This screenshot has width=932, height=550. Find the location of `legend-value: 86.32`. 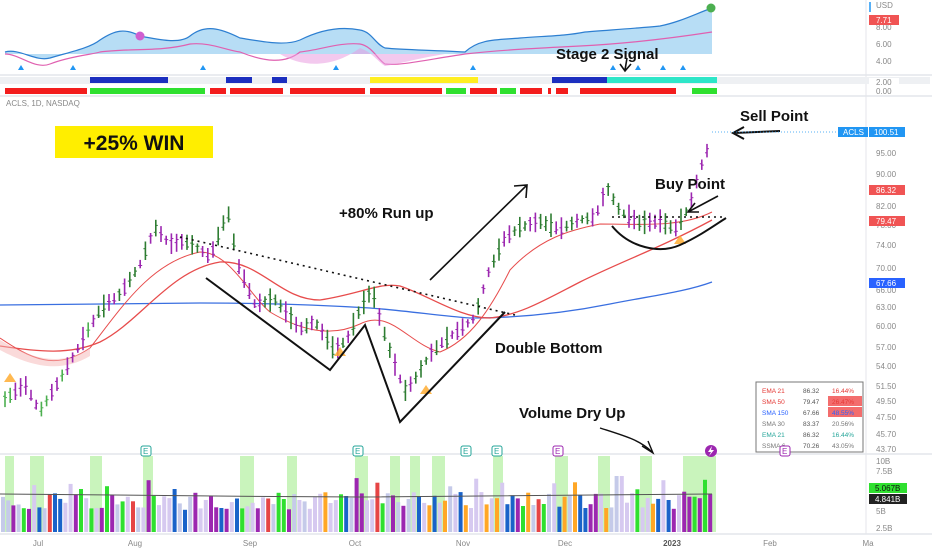

legend-value: 86.32 is located at coordinates (811, 391).